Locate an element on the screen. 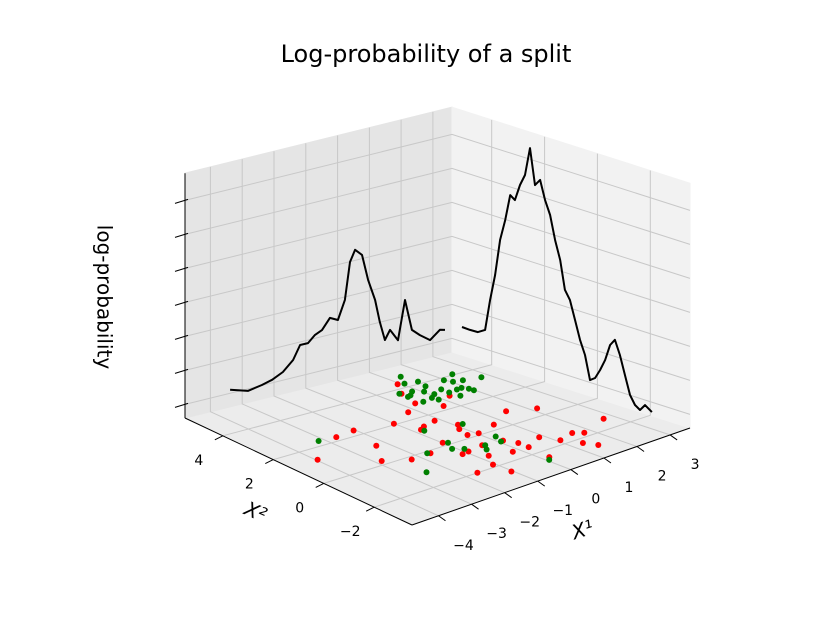  z-axis-label: log-probability is located at coordinates (105, 297).